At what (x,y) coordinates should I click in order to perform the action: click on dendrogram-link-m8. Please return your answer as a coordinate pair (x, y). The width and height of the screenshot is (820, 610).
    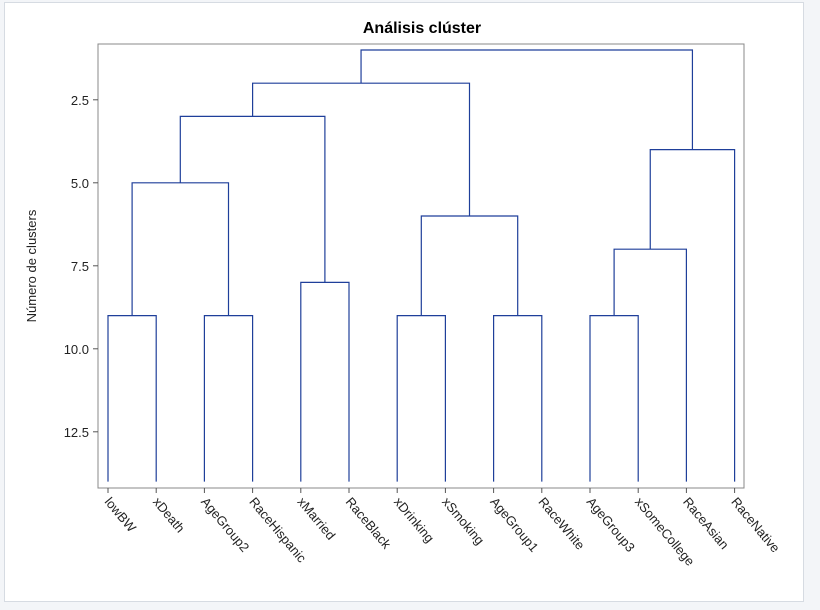
    Looking at the image, I should click on (469, 265).